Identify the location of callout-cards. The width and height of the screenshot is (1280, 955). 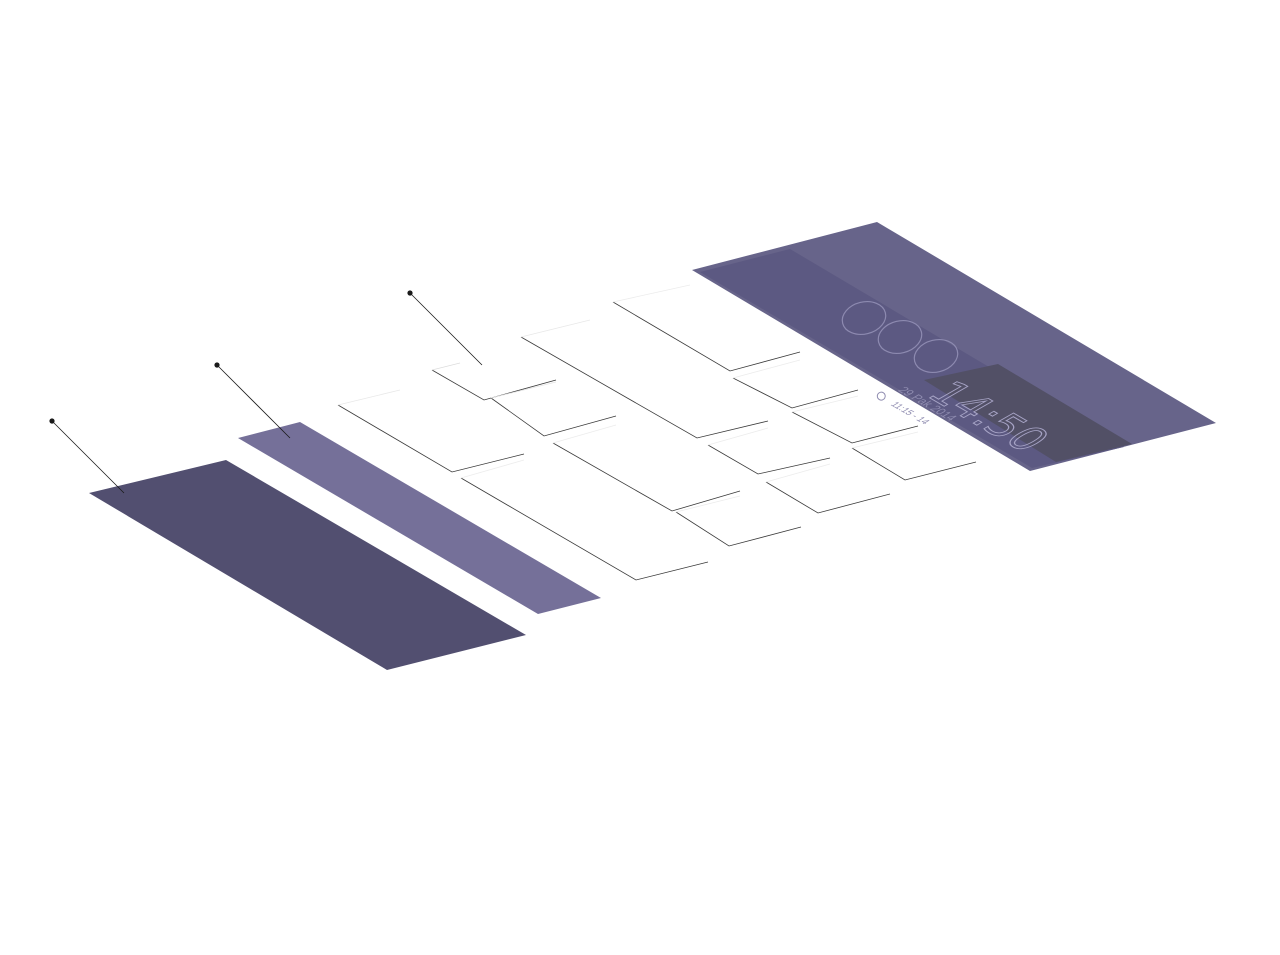
(446, 329).